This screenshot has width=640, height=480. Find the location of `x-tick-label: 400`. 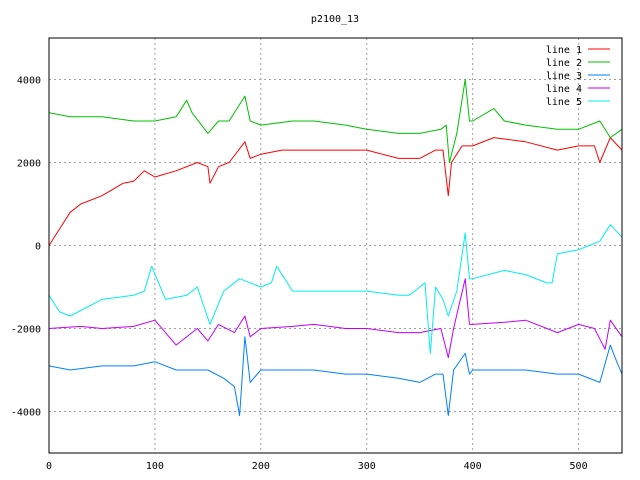

x-tick-label: 400 is located at coordinates (473, 466).